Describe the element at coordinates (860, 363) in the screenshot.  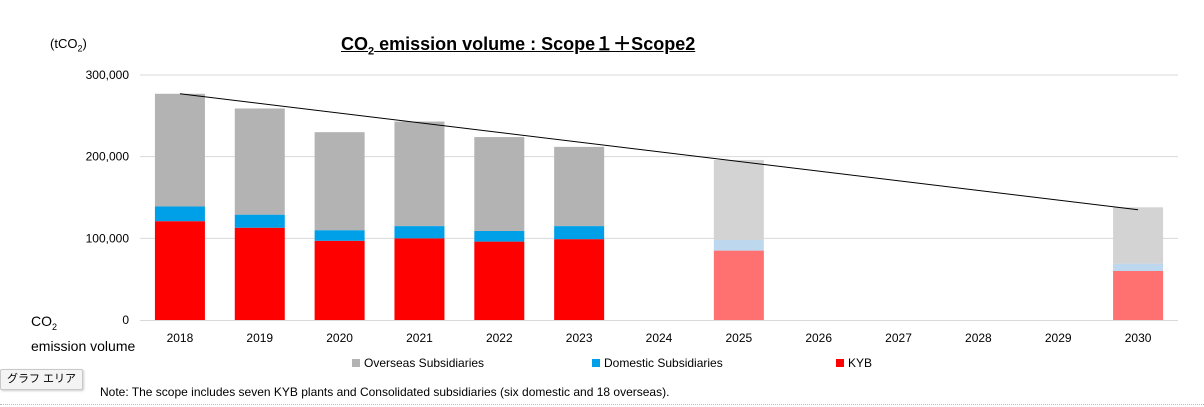
I see `legend-label: KYB` at that location.